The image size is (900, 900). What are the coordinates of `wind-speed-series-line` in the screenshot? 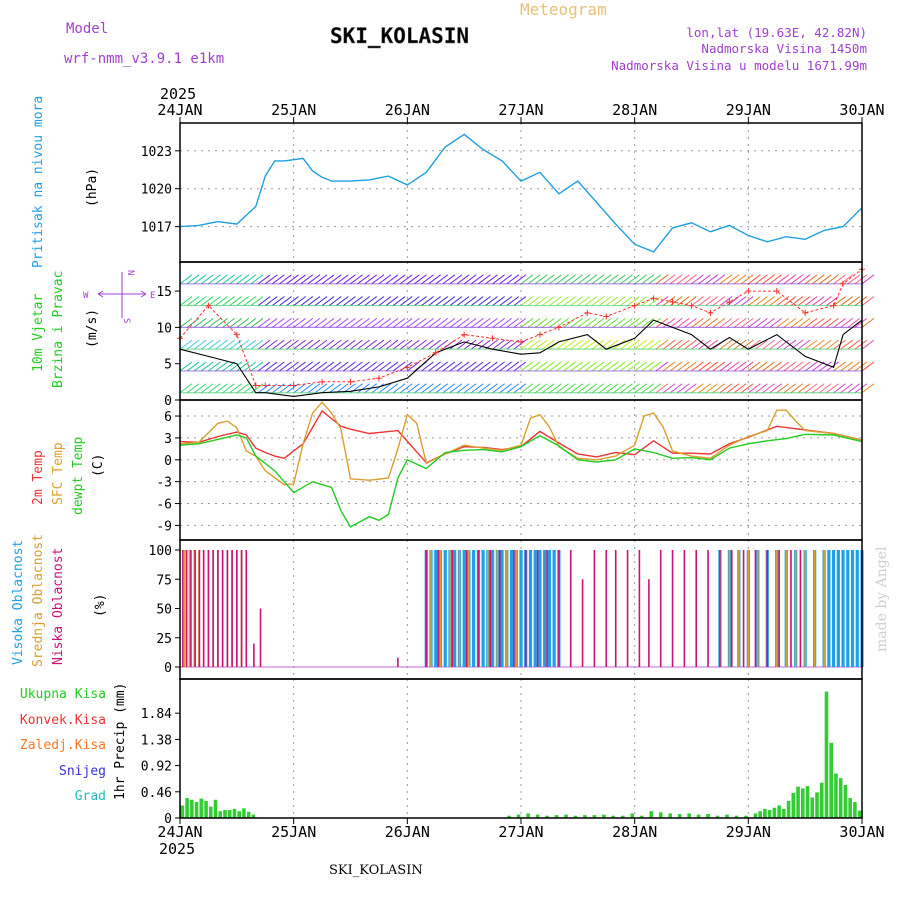 It's located at (521, 358).